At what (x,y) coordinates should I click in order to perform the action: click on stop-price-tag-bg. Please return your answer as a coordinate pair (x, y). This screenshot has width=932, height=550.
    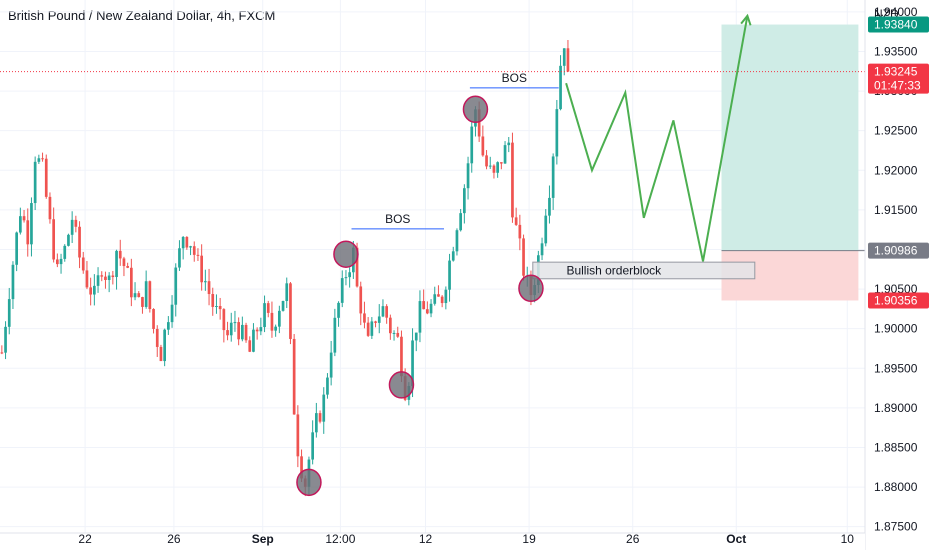
    Looking at the image, I should click on (898, 300).